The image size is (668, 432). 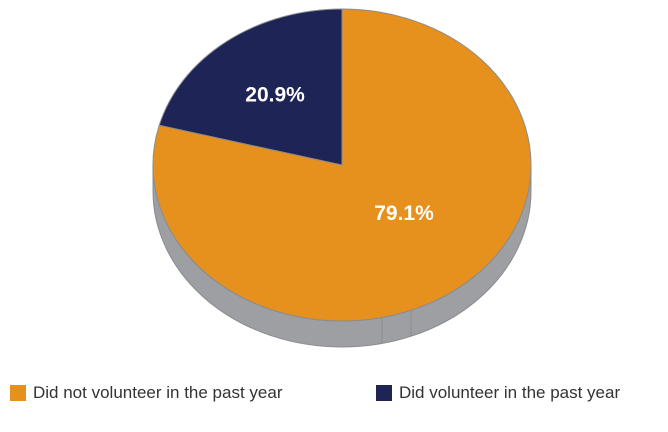 What do you see at coordinates (339, 154) in the screenshot?
I see `pie-labels: 79.1% 20.9%` at bounding box center [339, 154].